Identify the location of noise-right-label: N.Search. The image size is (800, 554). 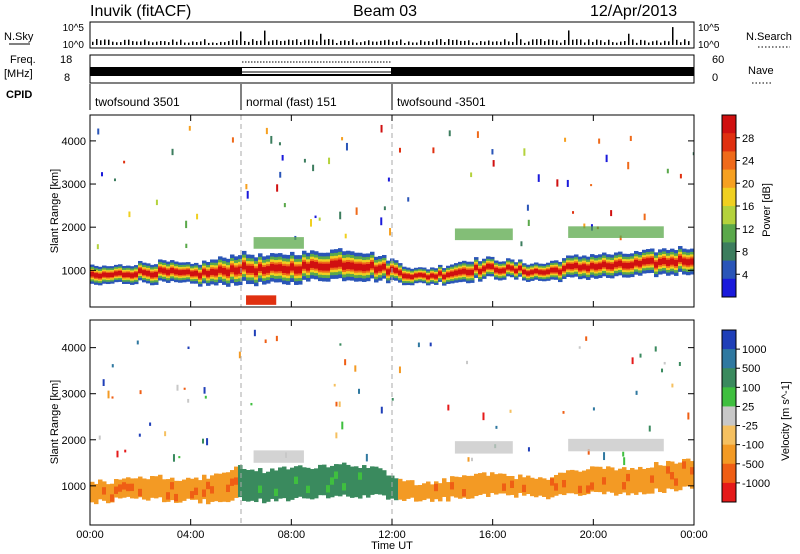
(769, 37).